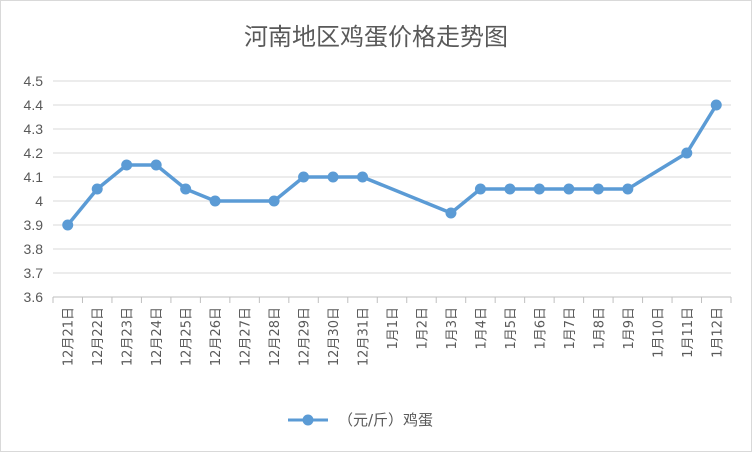 This screenshot has width=752, height=452. Describe the element at coordinates (392, 300) in the screenshot. I see `x-axis` at that location.